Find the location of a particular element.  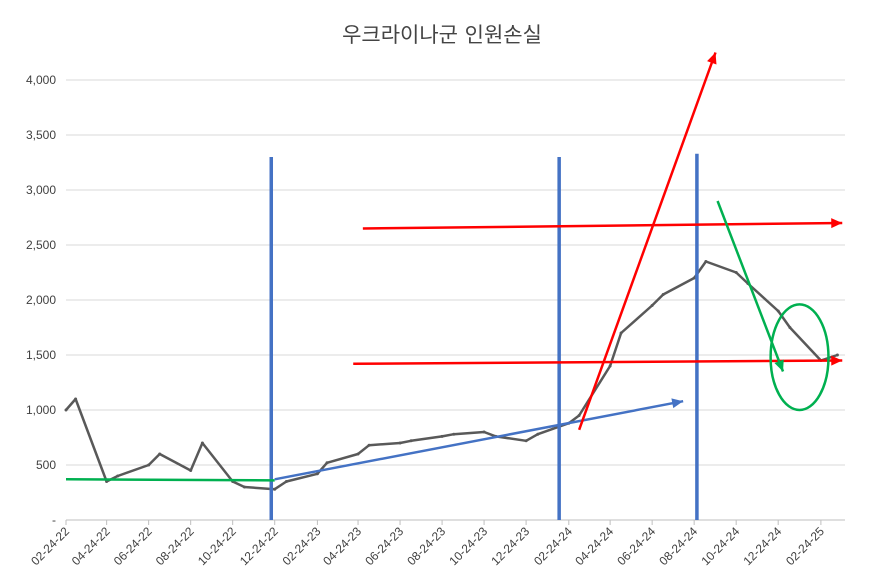

y-tick-label: 3,000 is located at coordinates (41, 190).